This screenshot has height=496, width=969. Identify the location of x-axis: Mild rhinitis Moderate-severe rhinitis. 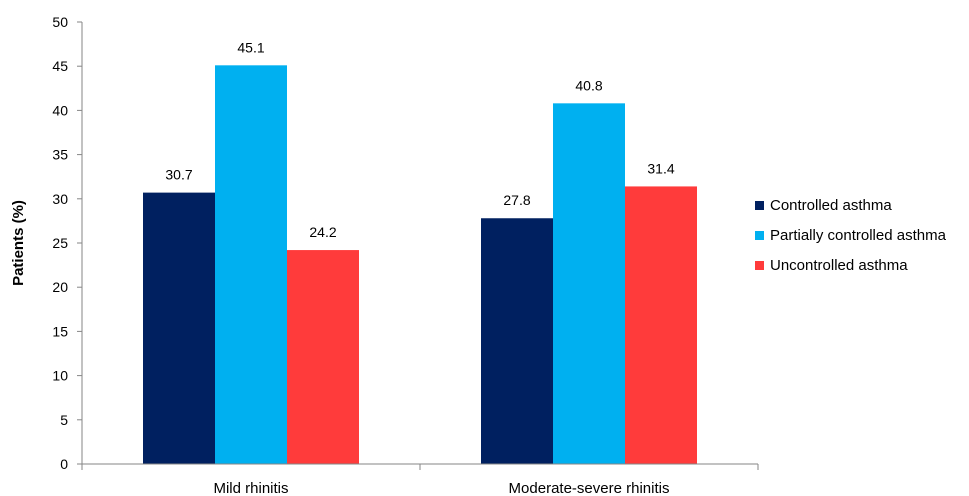
(420, 479).